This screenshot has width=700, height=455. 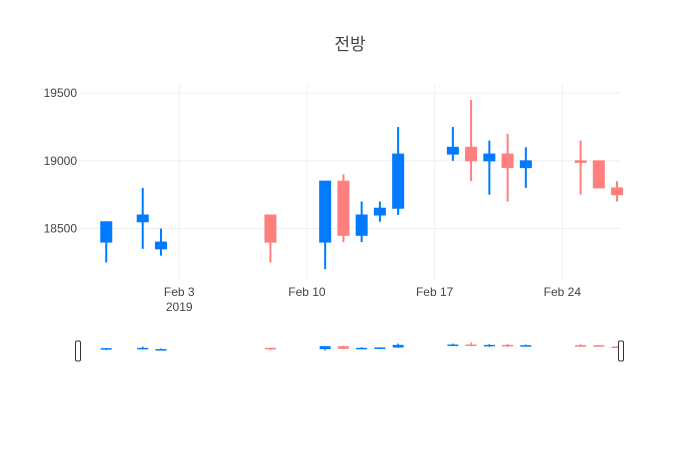 What do you see at coordinates (61, 93) in the screenshot?
I see `y-tick-label: 19500` at bounding box center [61, 93].